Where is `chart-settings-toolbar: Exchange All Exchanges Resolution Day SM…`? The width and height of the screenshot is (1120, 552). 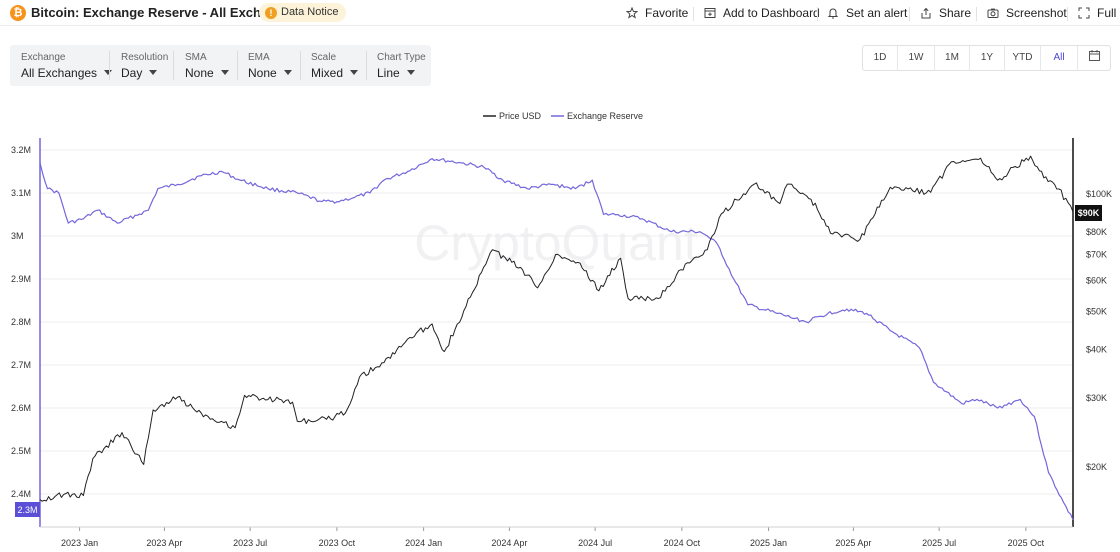
chart-settings-toolbar: Exchange All Exchanges Resolution Day SM… is located at coordinates (220, 65).